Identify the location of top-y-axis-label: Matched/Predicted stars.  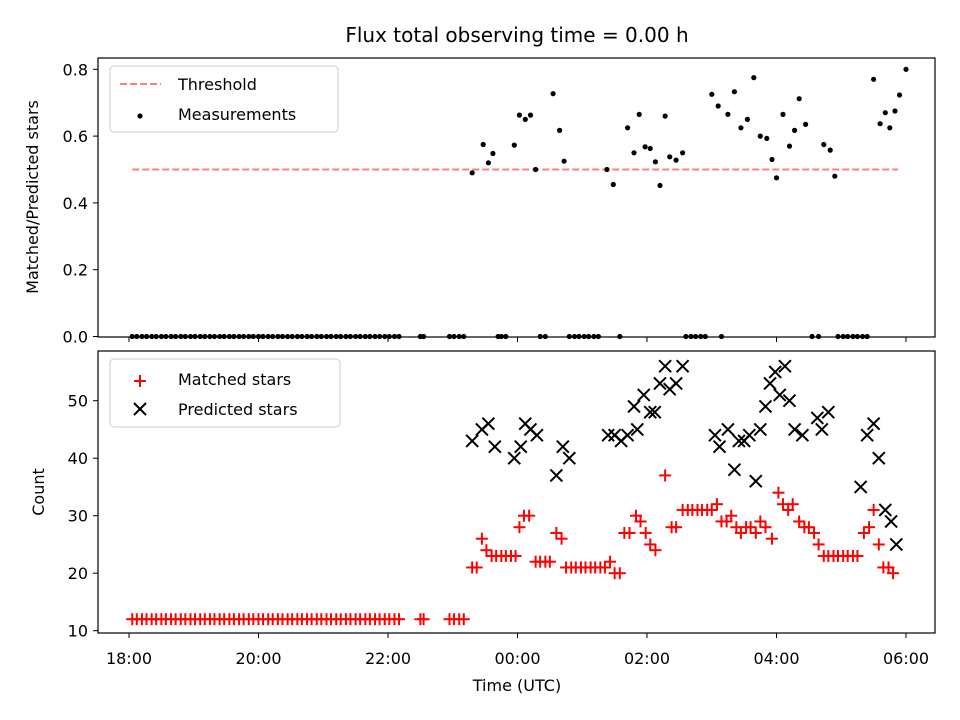
(32, 197).